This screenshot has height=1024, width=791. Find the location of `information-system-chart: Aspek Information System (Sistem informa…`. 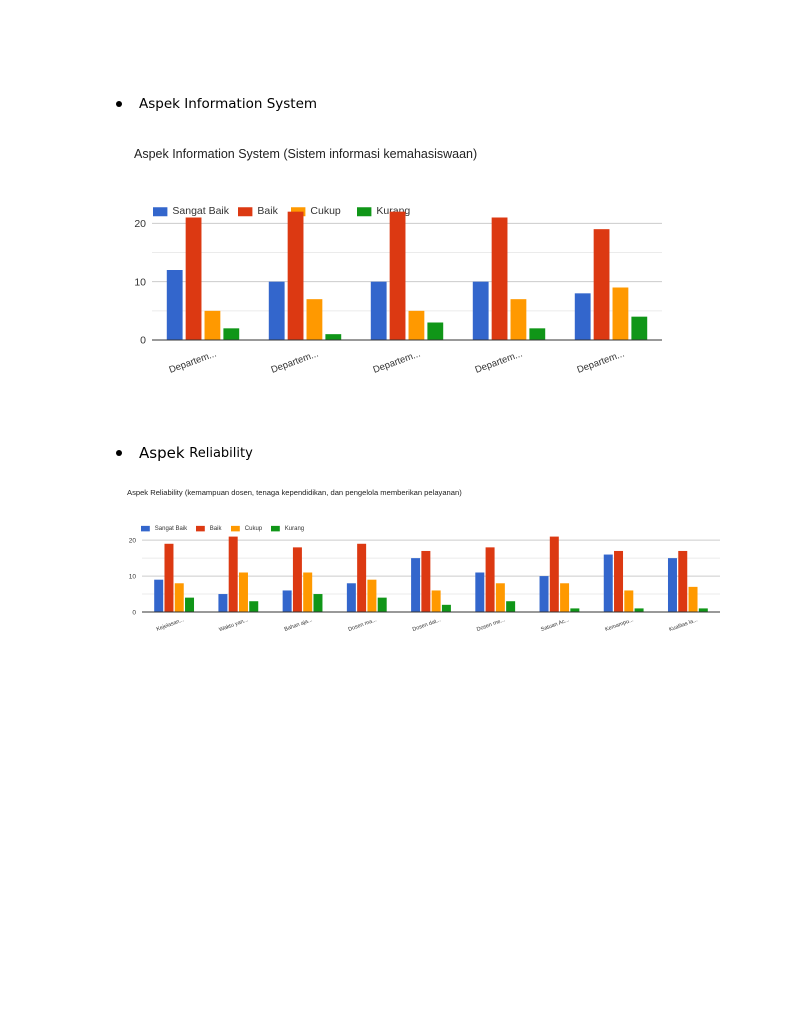

information-system-chart: Aspek Information System (Sistem informa… is located at coordinates (398, 261).